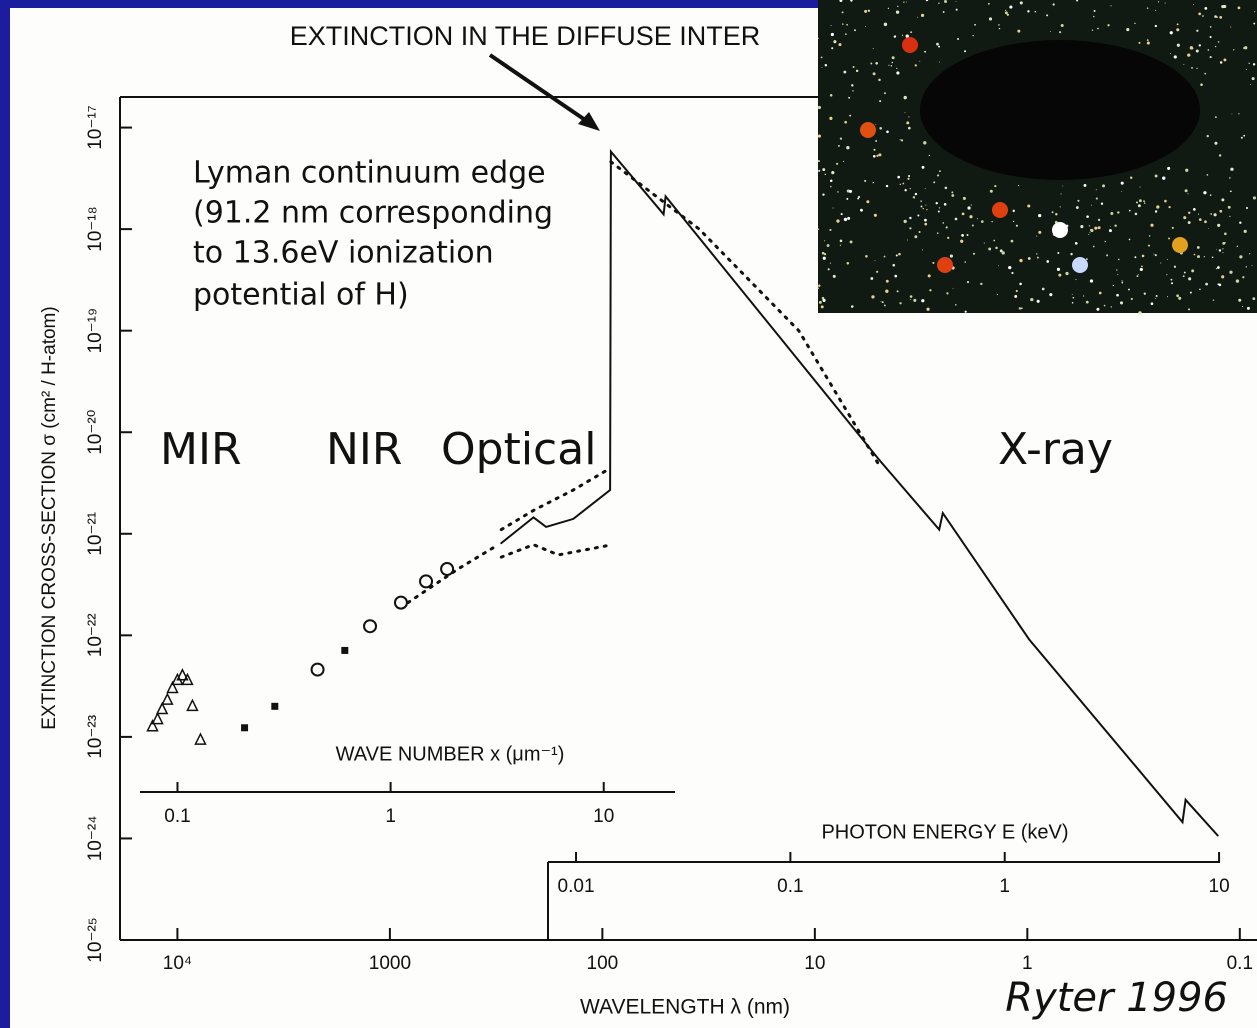 The image size is (1257, 1028). Describe the element at coordinates (525, 36) in the screenshot. I see `chart-title: EXTINCTION IN THE DIFFUSE INTER` at that location.